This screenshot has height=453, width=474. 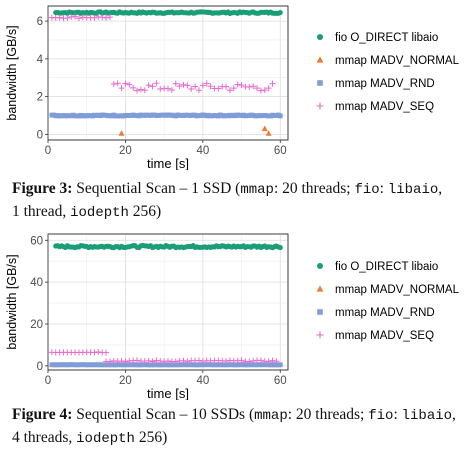 I want to click on caption-title: Sequential Scan – 10 SSDs (, so click(x=165, y=414).